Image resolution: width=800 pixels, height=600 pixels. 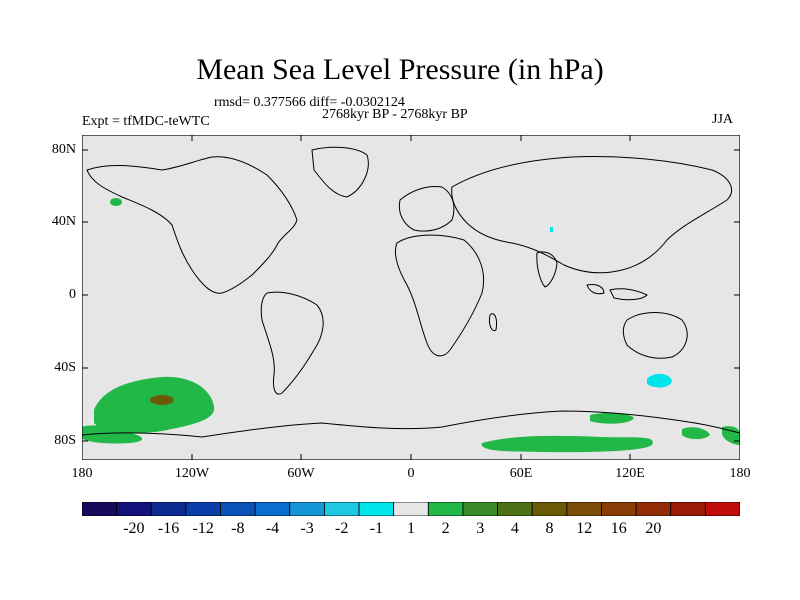 What do you see at coordinates (740, 473) in the screenshot?
I see `lon-label-180e: 180` at bounding box center [740, 473].